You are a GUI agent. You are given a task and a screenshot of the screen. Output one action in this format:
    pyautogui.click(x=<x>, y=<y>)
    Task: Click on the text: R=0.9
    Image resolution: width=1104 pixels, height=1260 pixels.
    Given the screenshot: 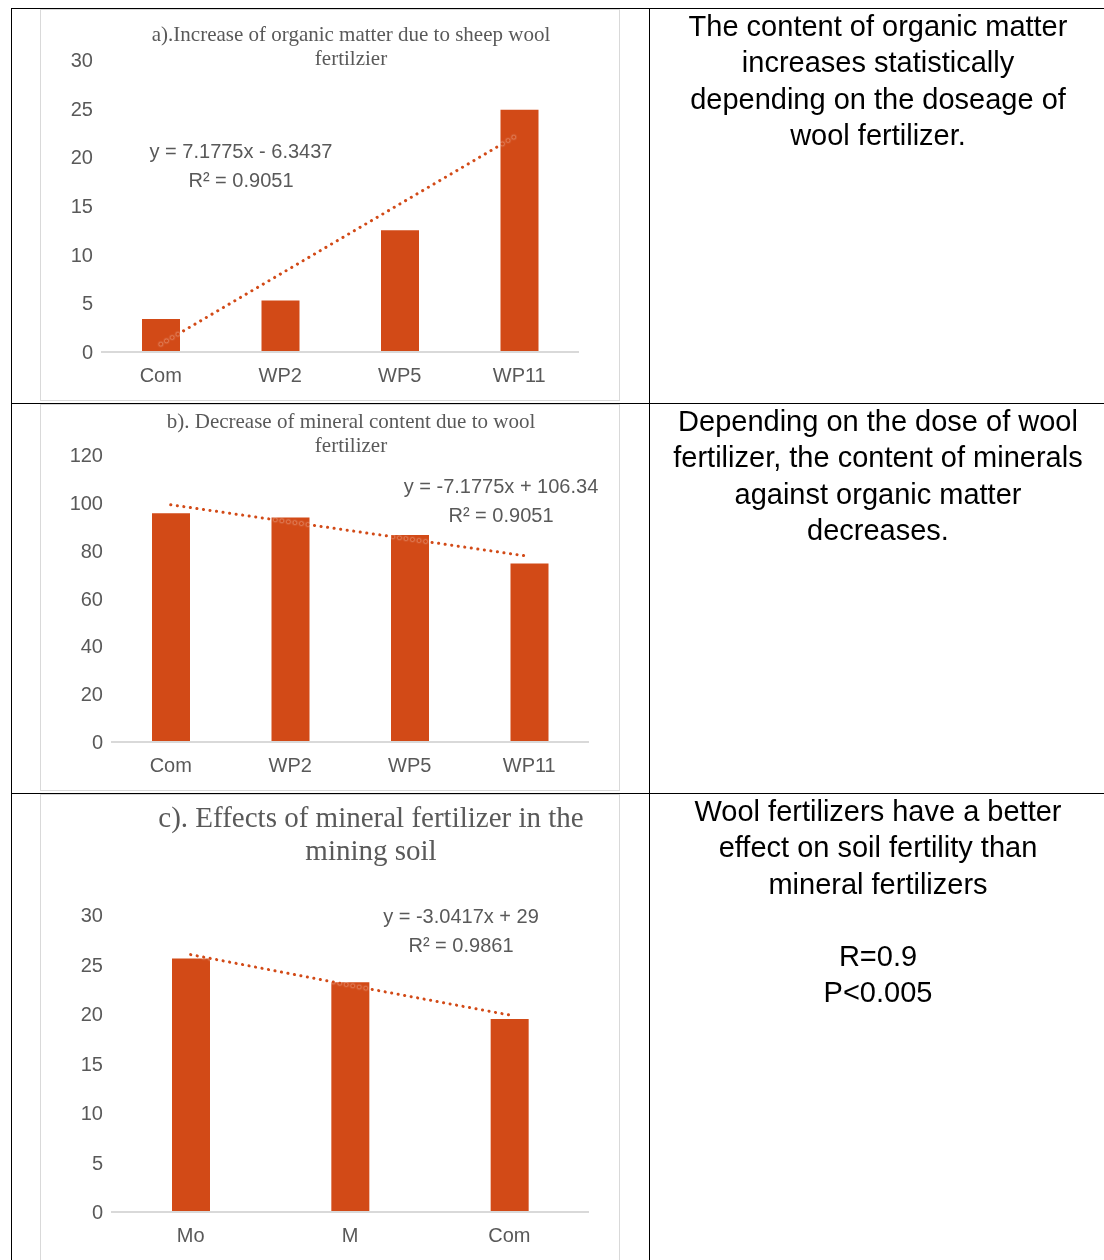 What is the action you would take?
    pyautogui.click(x=878, y=956)
    